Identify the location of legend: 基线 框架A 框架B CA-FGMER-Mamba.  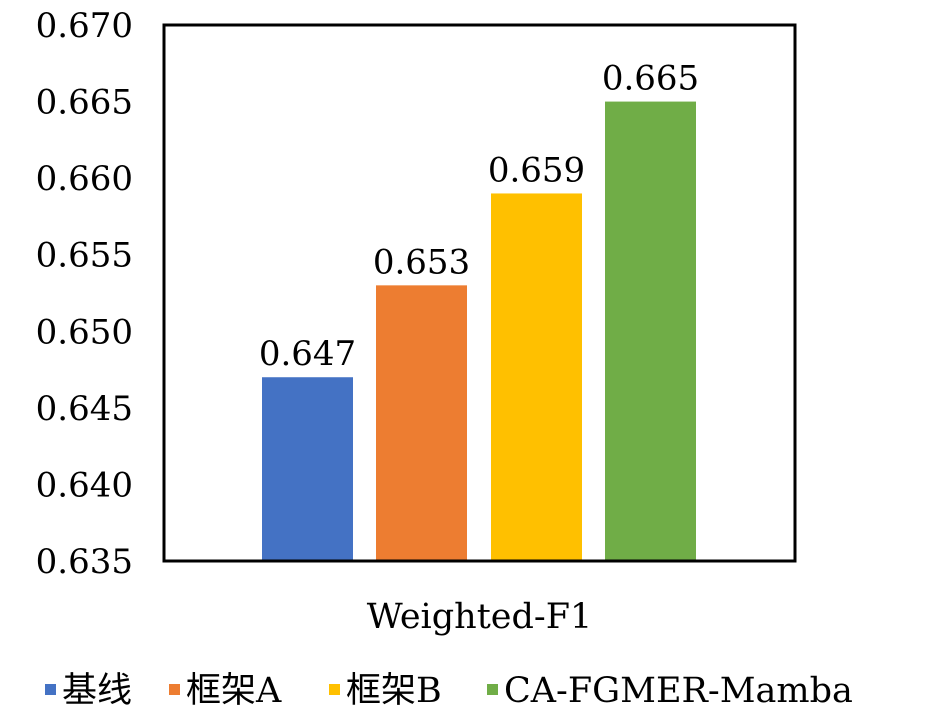
(449, 691).